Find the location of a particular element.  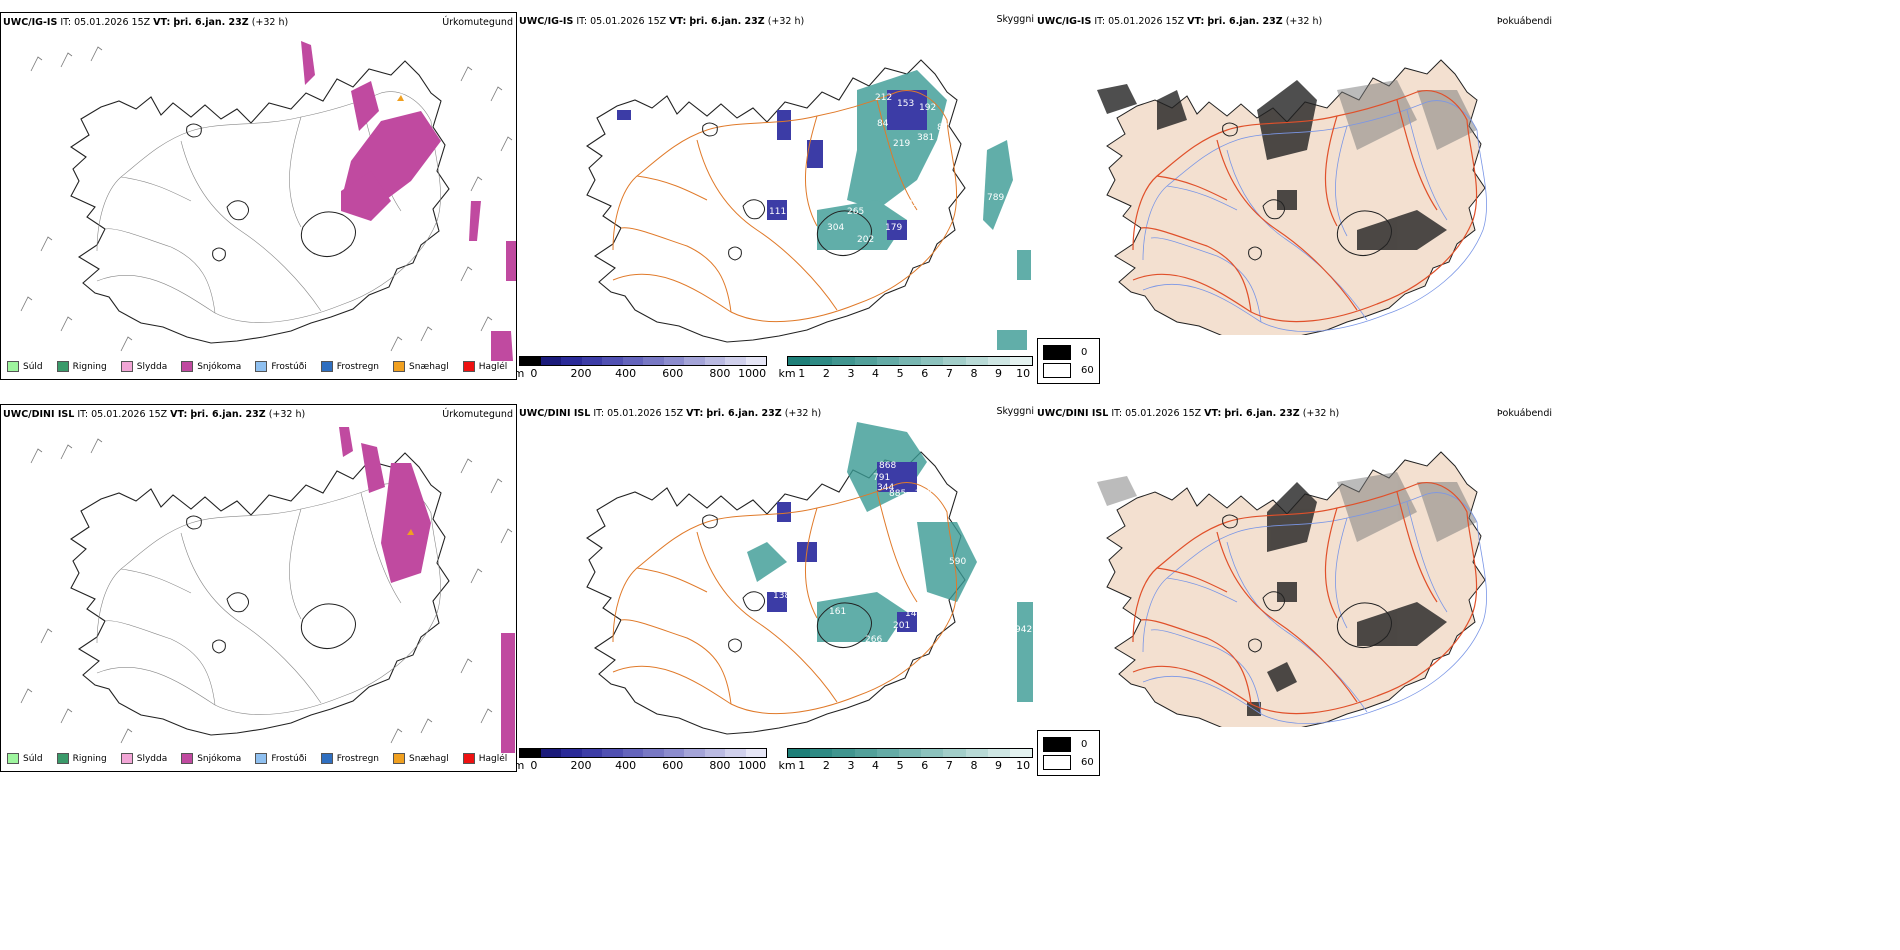

fog-legend-bottom: 0 60 is located at coordinates (1068, 753).